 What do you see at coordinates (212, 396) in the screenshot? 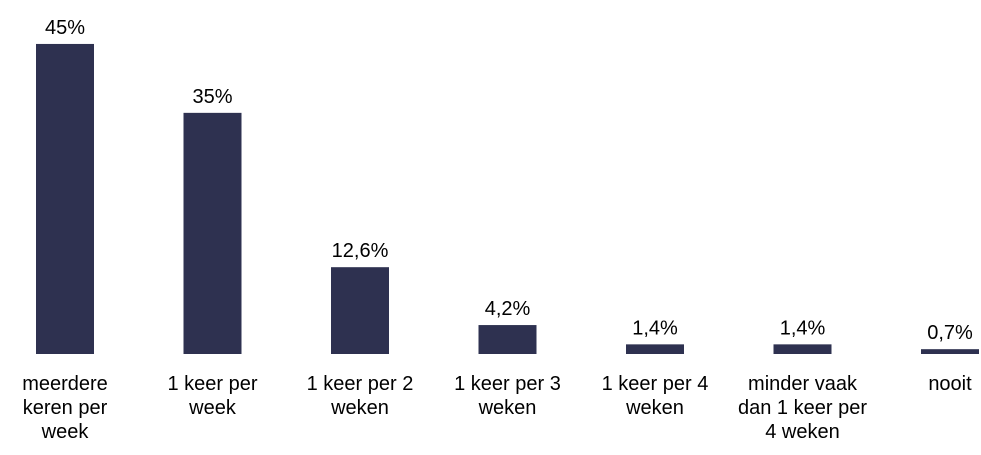
I see `x-tick-label: 1 keer per week` at bounding box center [212, 396].